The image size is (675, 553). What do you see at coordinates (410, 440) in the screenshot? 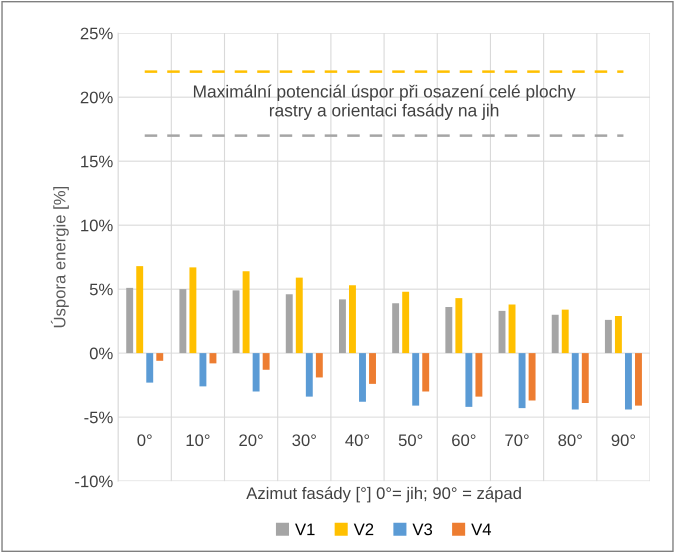
I see `x-tick-label: 50°` at bounding box center [410, 440].